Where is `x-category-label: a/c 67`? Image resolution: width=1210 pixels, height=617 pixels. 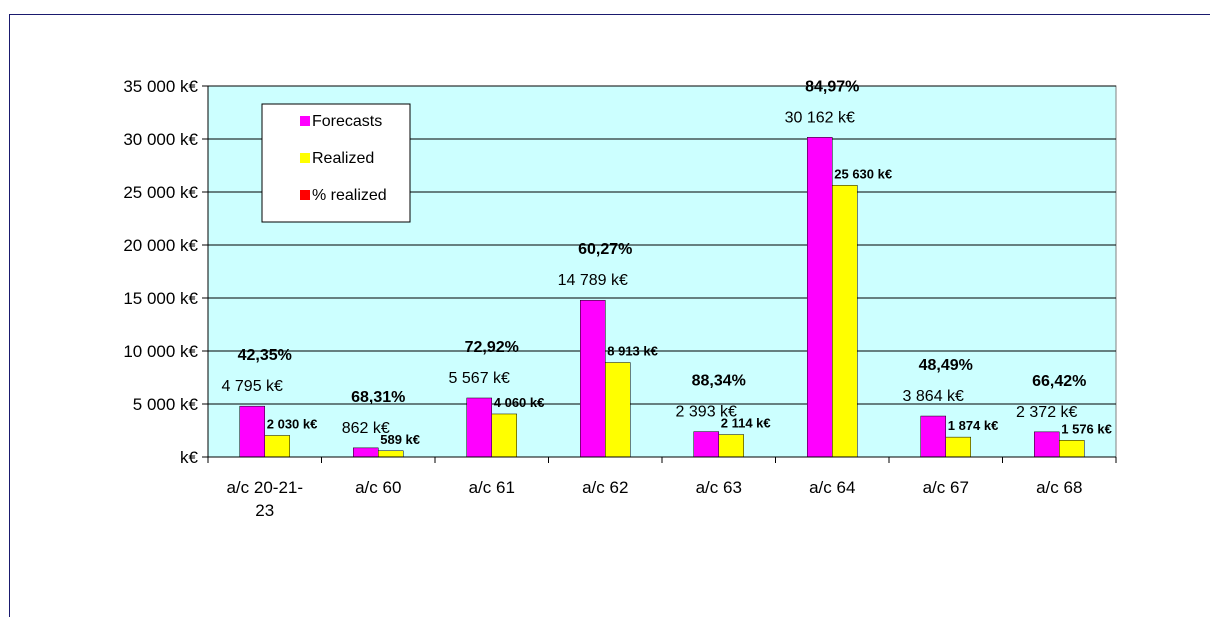 x-category-label: a/c 67 is located at coordinates (946, 487).